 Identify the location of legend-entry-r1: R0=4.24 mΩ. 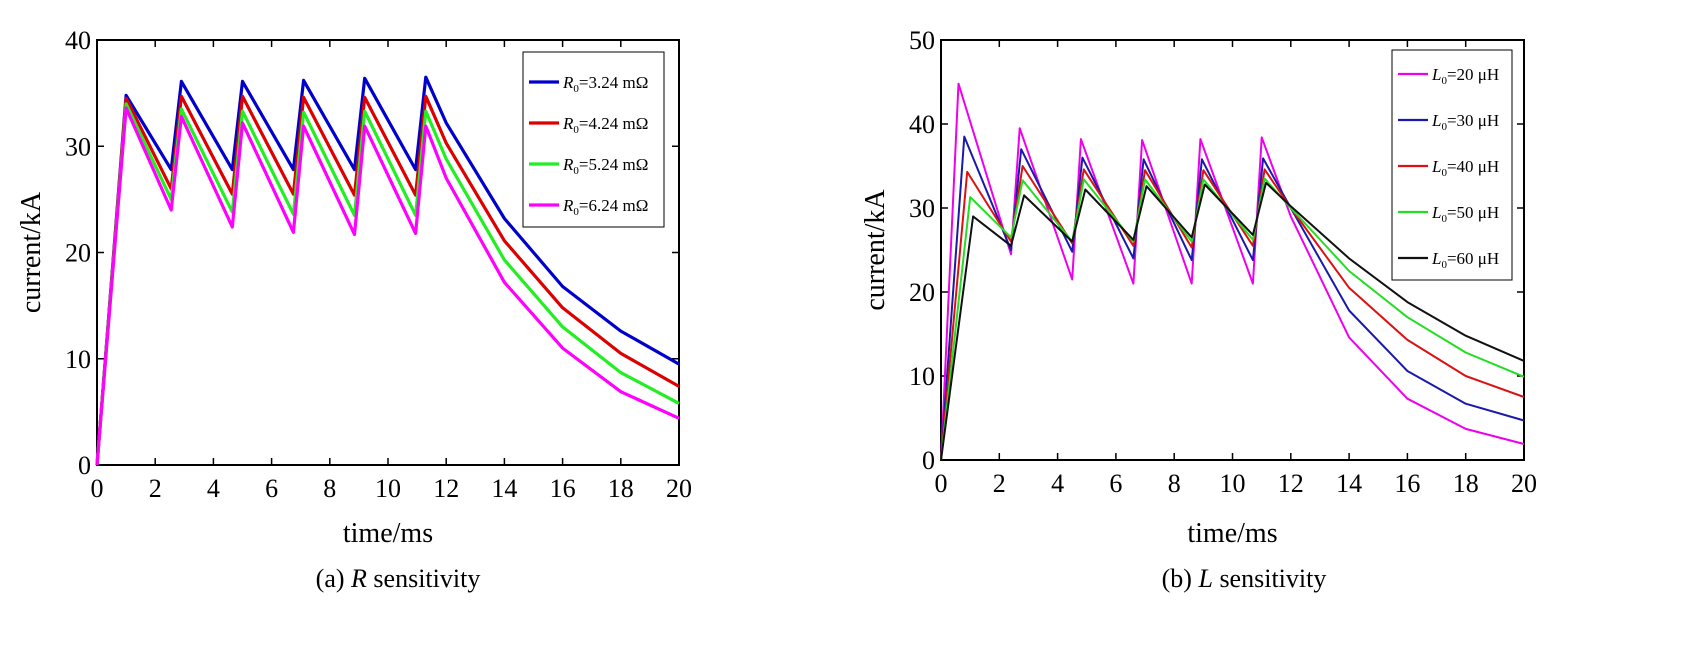
(588, 125).